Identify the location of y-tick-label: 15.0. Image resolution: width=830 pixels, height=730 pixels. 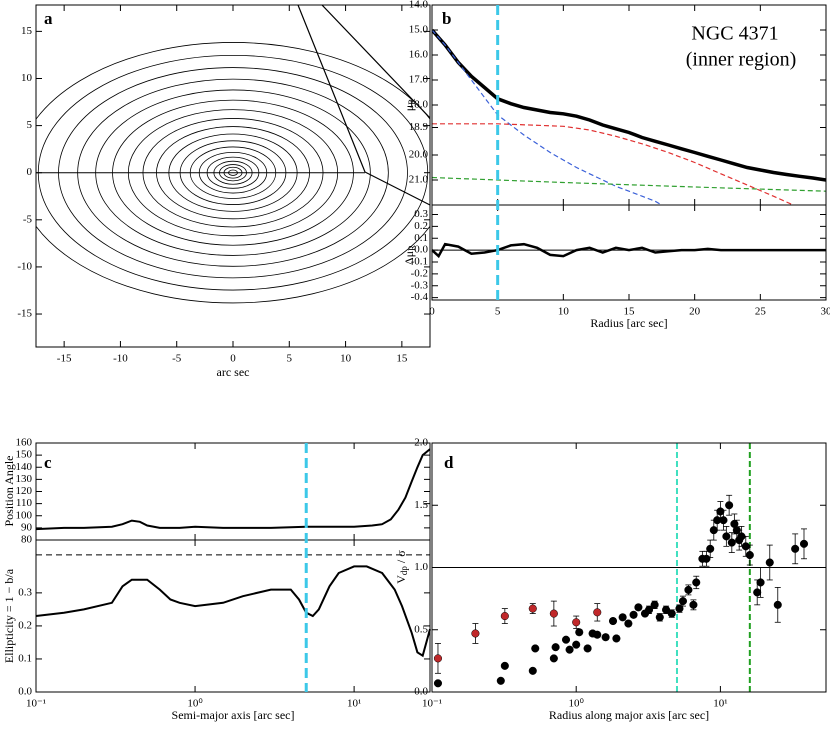
(419, 30).